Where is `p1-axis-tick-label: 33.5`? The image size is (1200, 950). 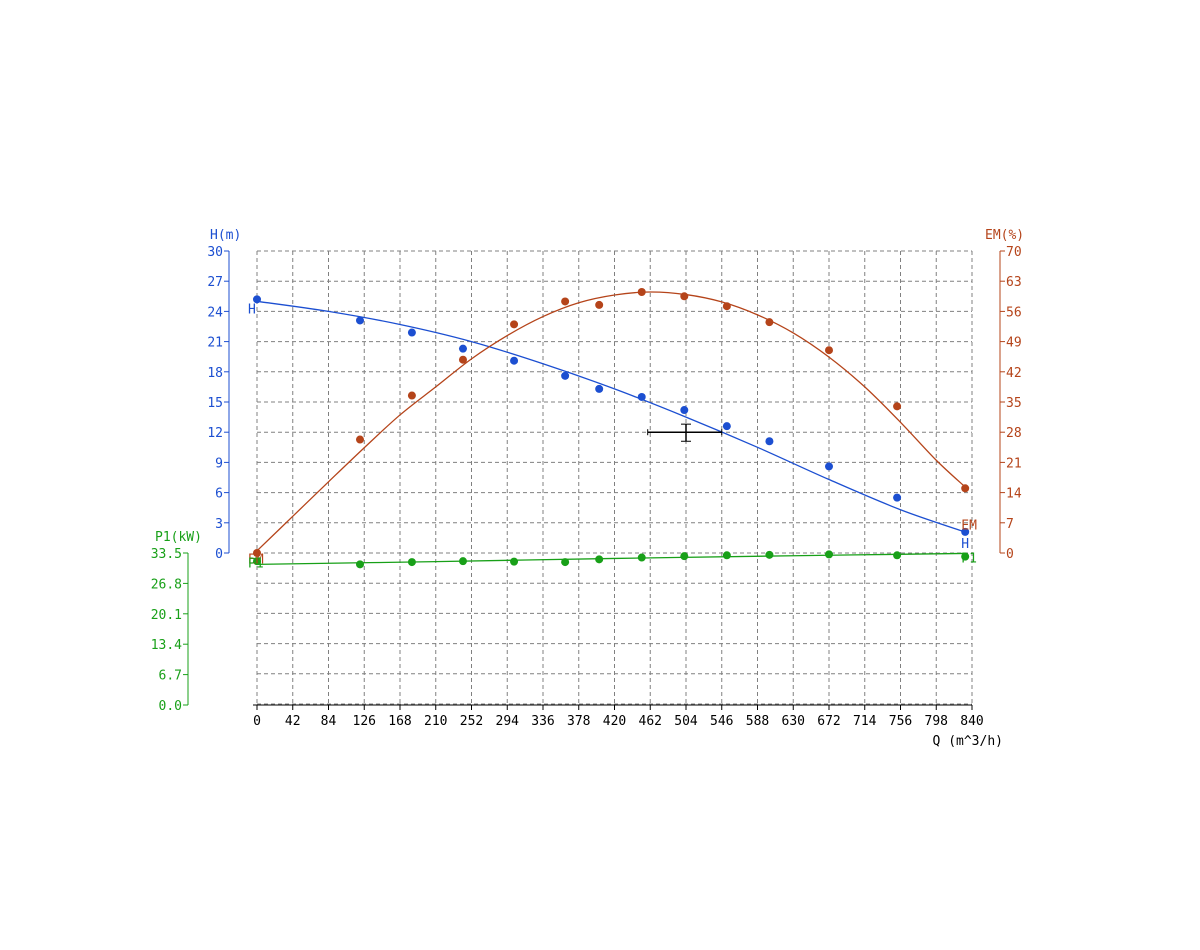
p1-axis-tick-label: 33.5 is located at coordinates (166, 554).